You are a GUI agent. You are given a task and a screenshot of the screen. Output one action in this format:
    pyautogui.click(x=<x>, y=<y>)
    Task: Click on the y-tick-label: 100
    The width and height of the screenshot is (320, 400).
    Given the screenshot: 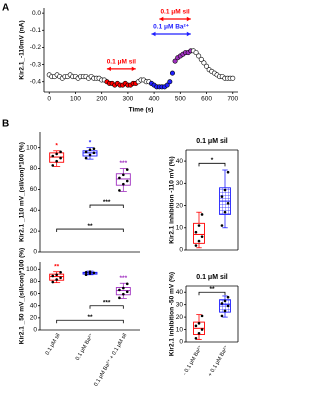 What is the action you would take?
    pyautogui.click(x=31, y=269)
    